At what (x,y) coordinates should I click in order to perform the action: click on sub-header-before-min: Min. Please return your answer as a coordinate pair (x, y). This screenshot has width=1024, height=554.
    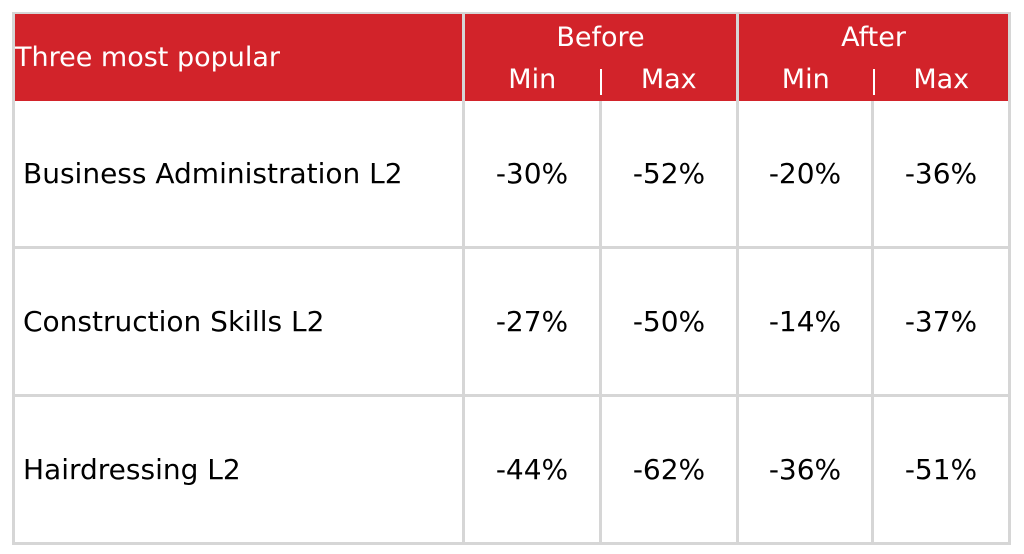
    Looking at the image, I should click on (532, 79).